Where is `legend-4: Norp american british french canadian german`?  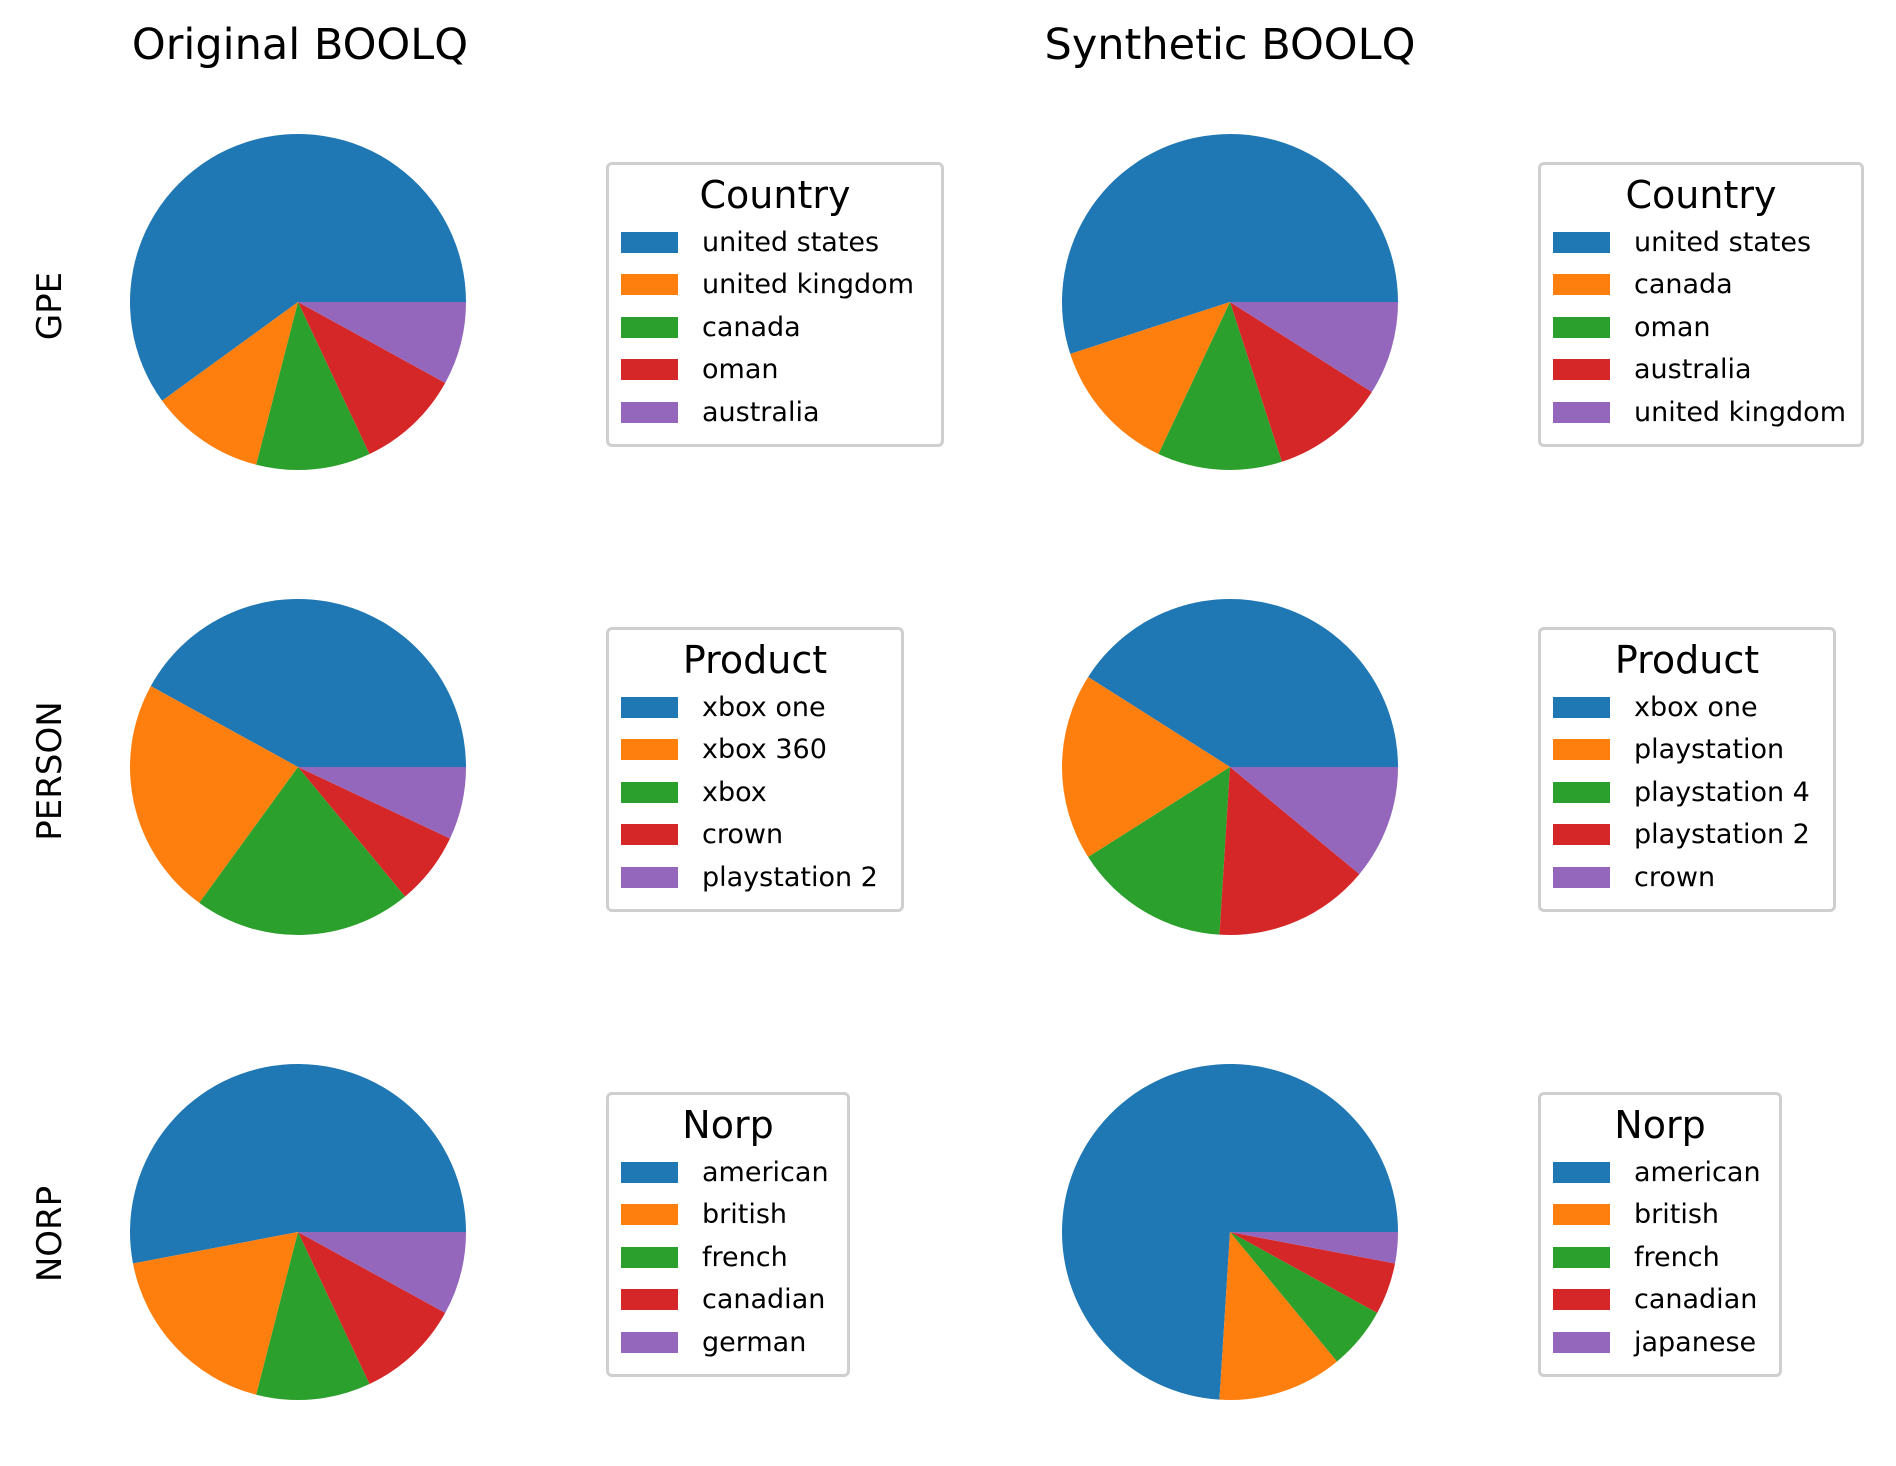
legend-4: Norp american british french canadian german is located at coordinates (728, 1234).